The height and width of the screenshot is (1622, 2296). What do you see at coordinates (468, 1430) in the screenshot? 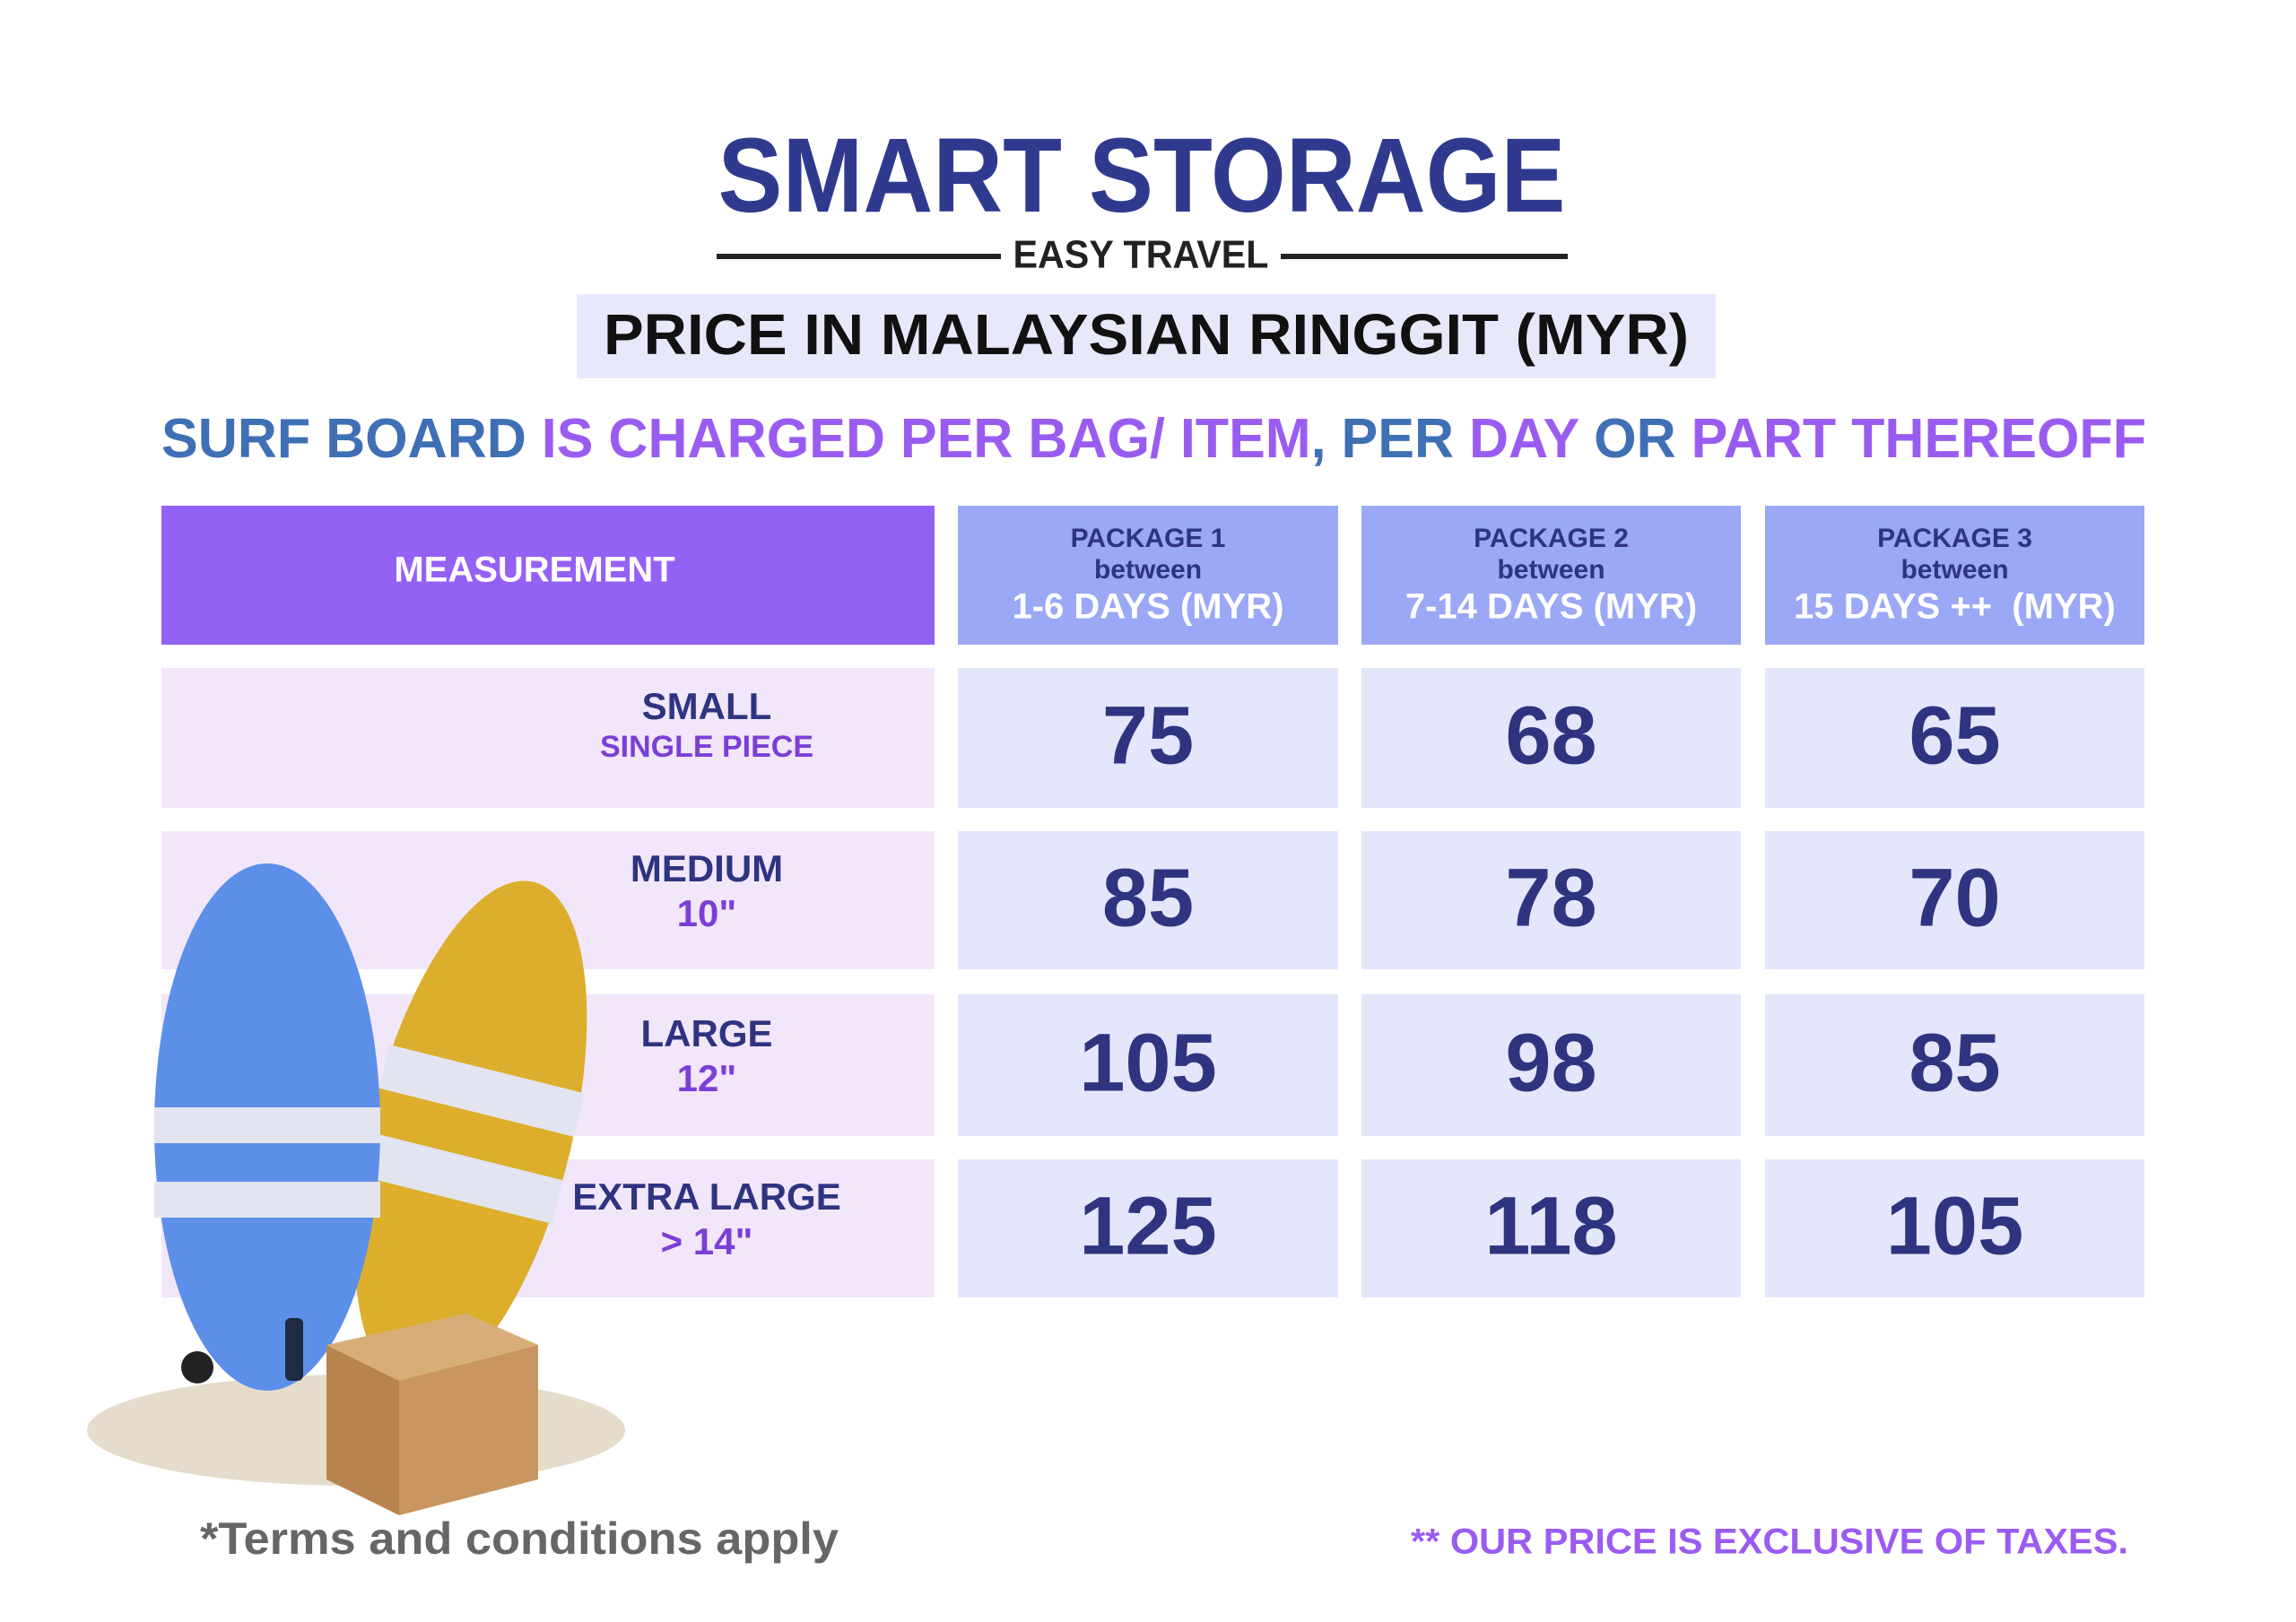
I see `box-front` at bounding box center [468, 1430].